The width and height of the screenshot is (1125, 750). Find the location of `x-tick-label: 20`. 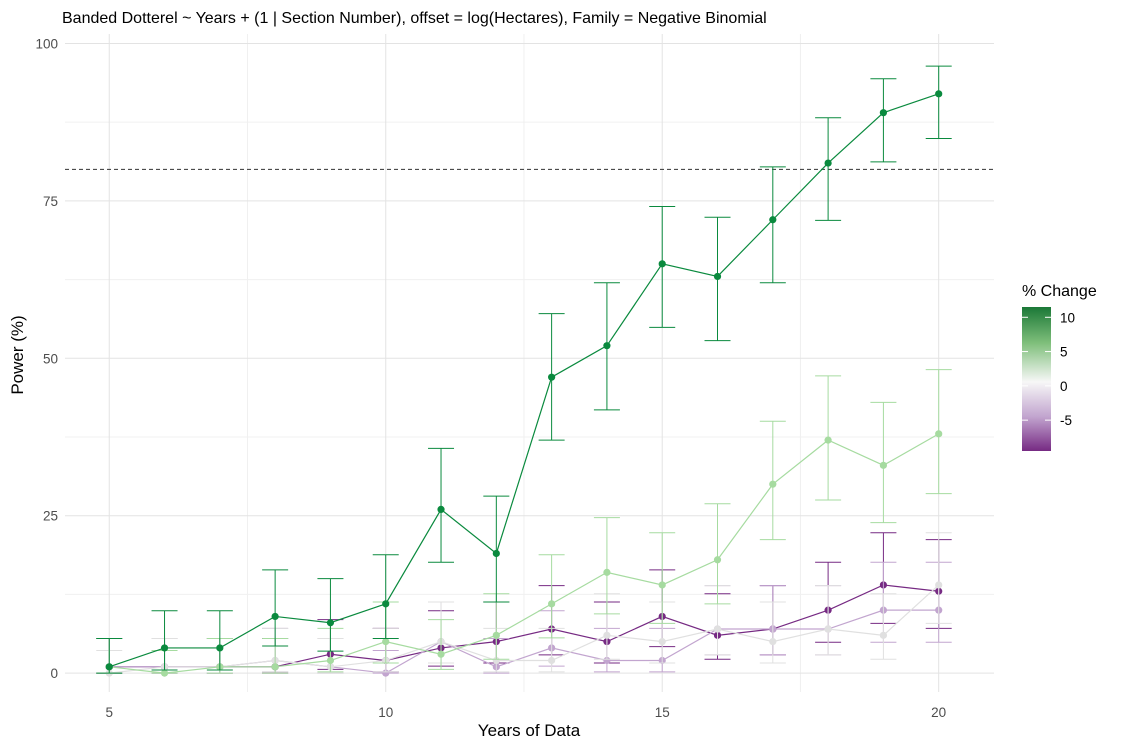

x-tick-label: 20 is located at coordinates (938, 712).